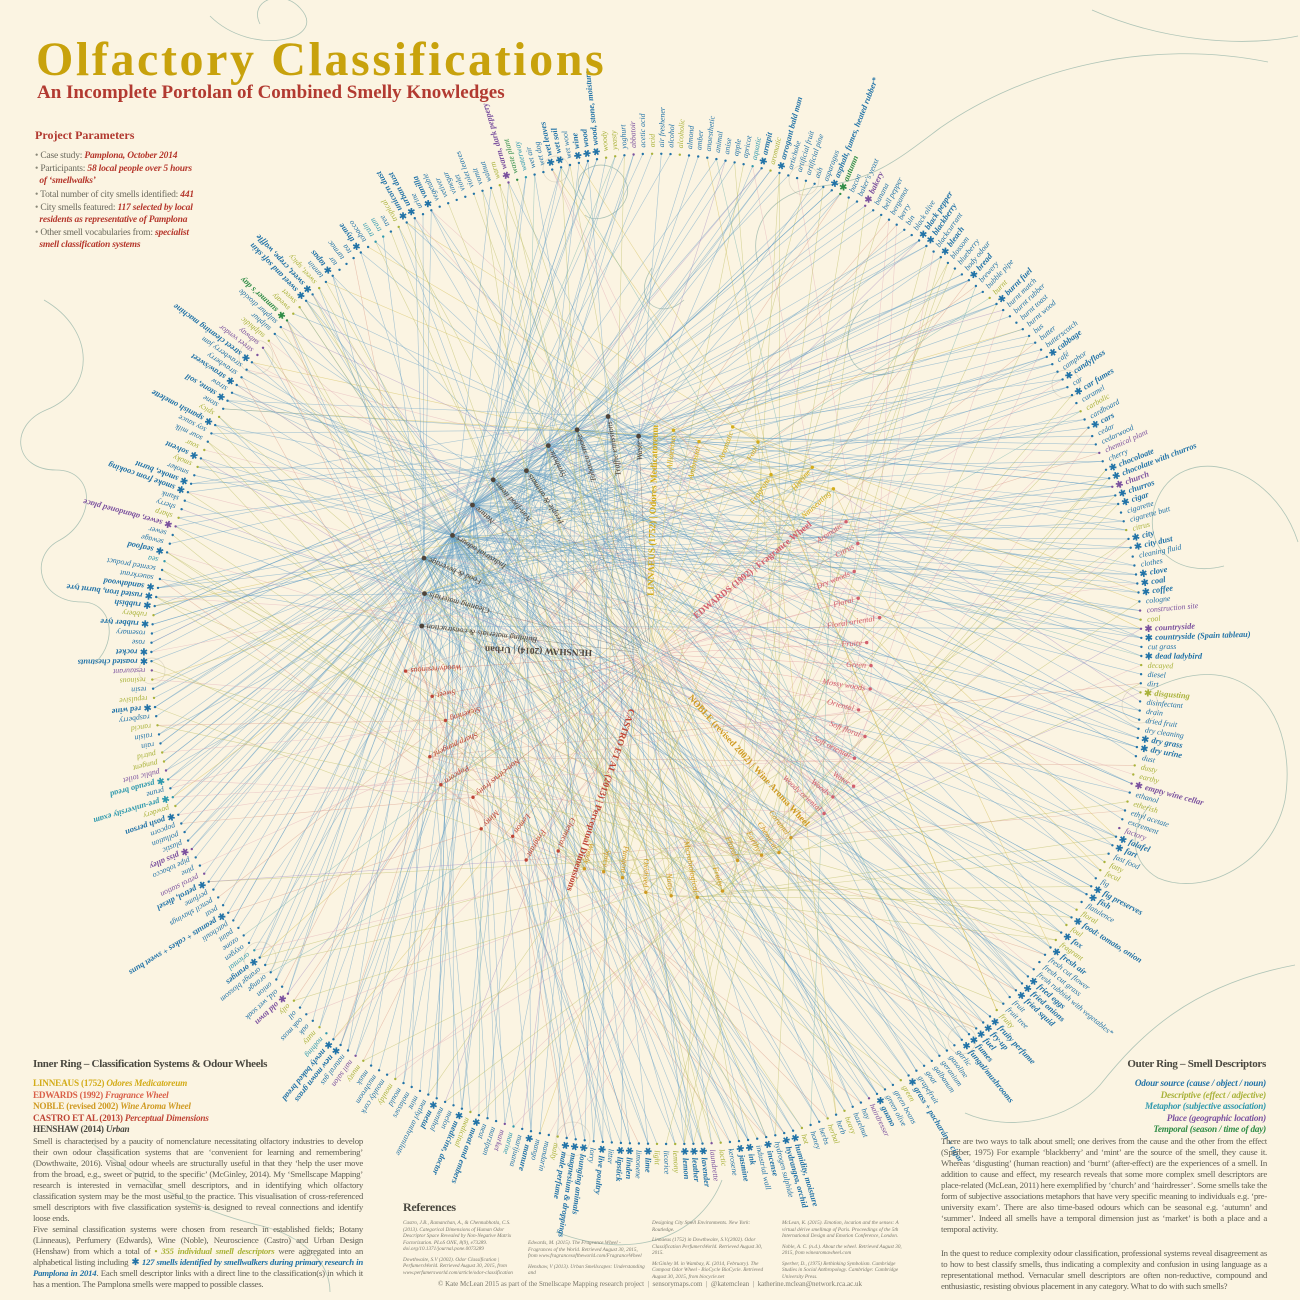 This screenshot has height=1300, width=1300. Describe the element at coordinates (614, 141) in the screenshot. I see `svg-text: yeasty` at that location.